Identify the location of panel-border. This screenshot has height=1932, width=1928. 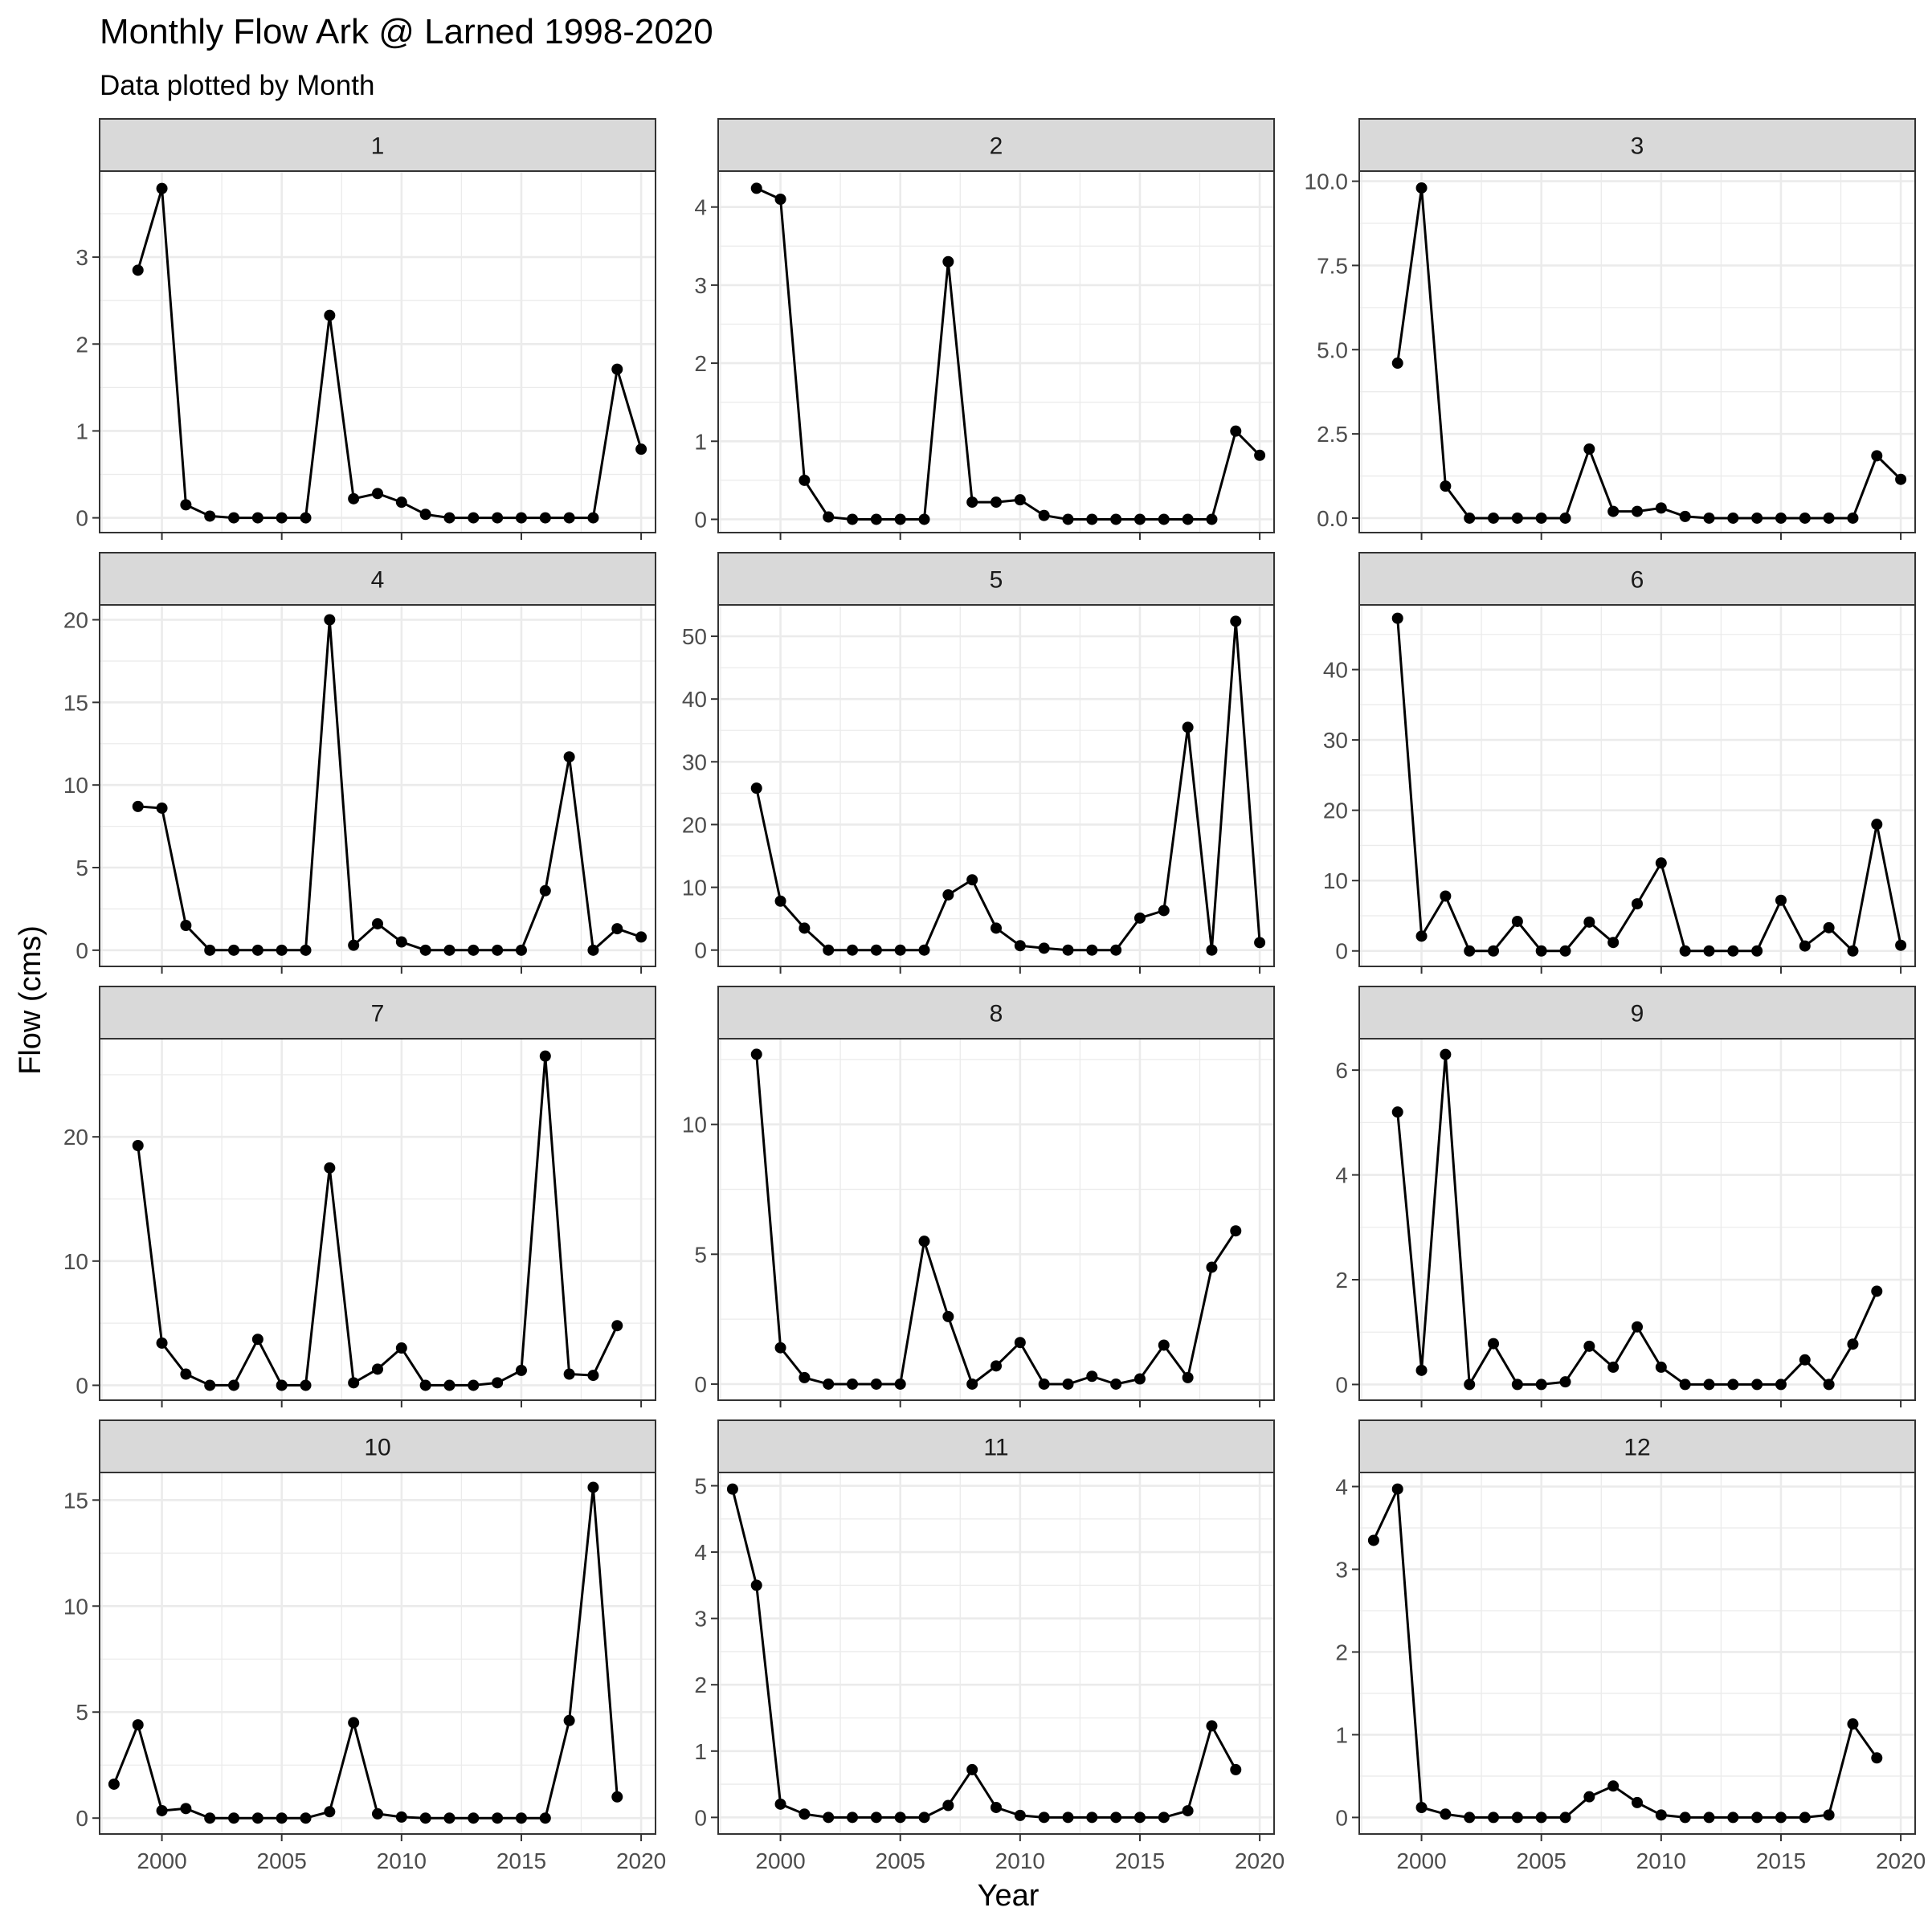
(996, 785).